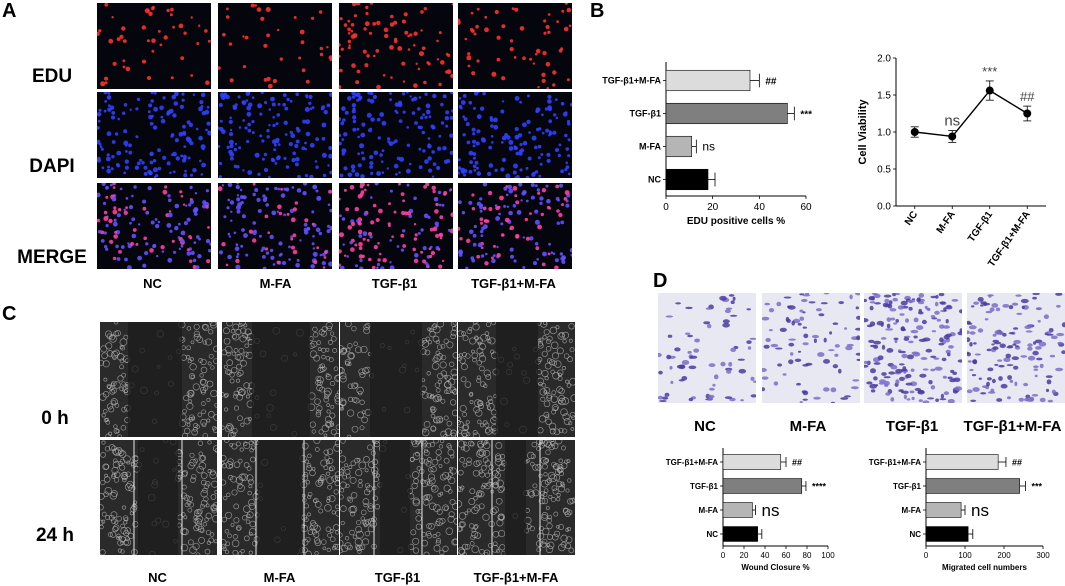 This screenshot has width=1065, height=586. Describe the element at coordinates (394, 283) in the screenshot. I see `panel-a-col-label-tgf: TGF-β1` at that location.